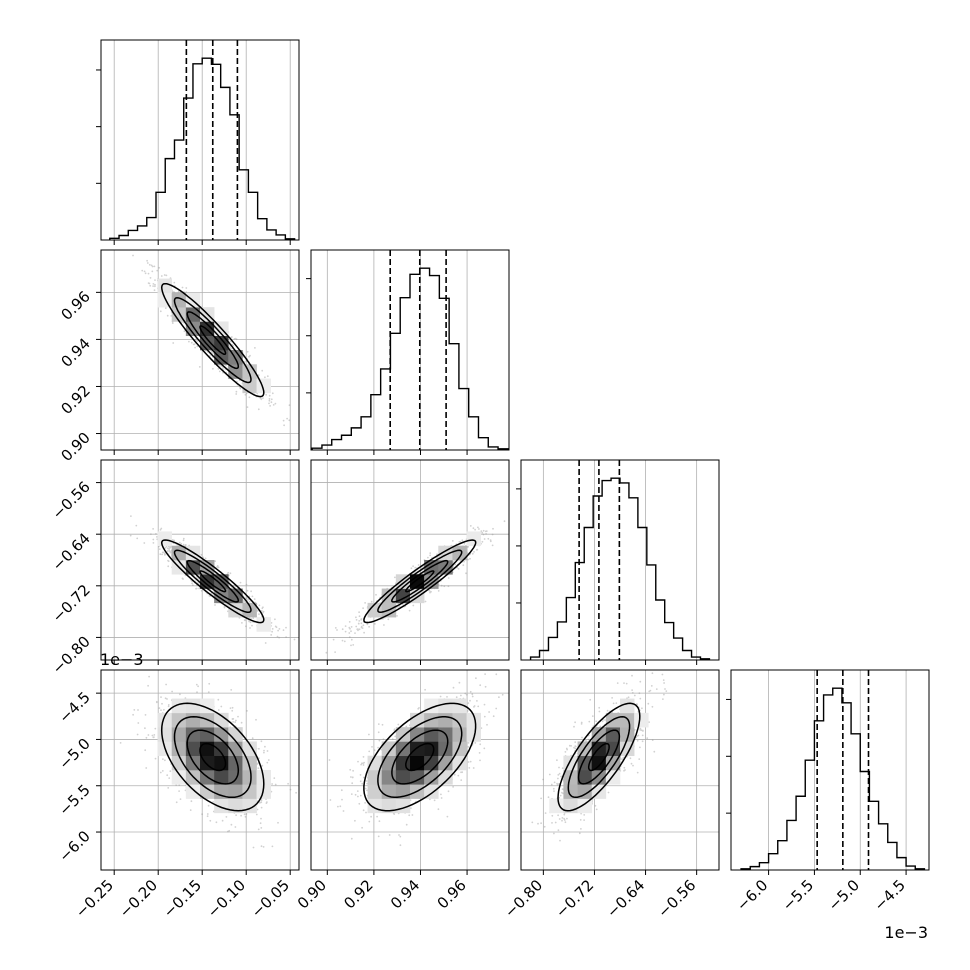 Image resolution: width=970 pixels, height=970 pixels. Describe the element at coordinates (410, 358) in the screenshot. I see `histogram-p1` at that location.